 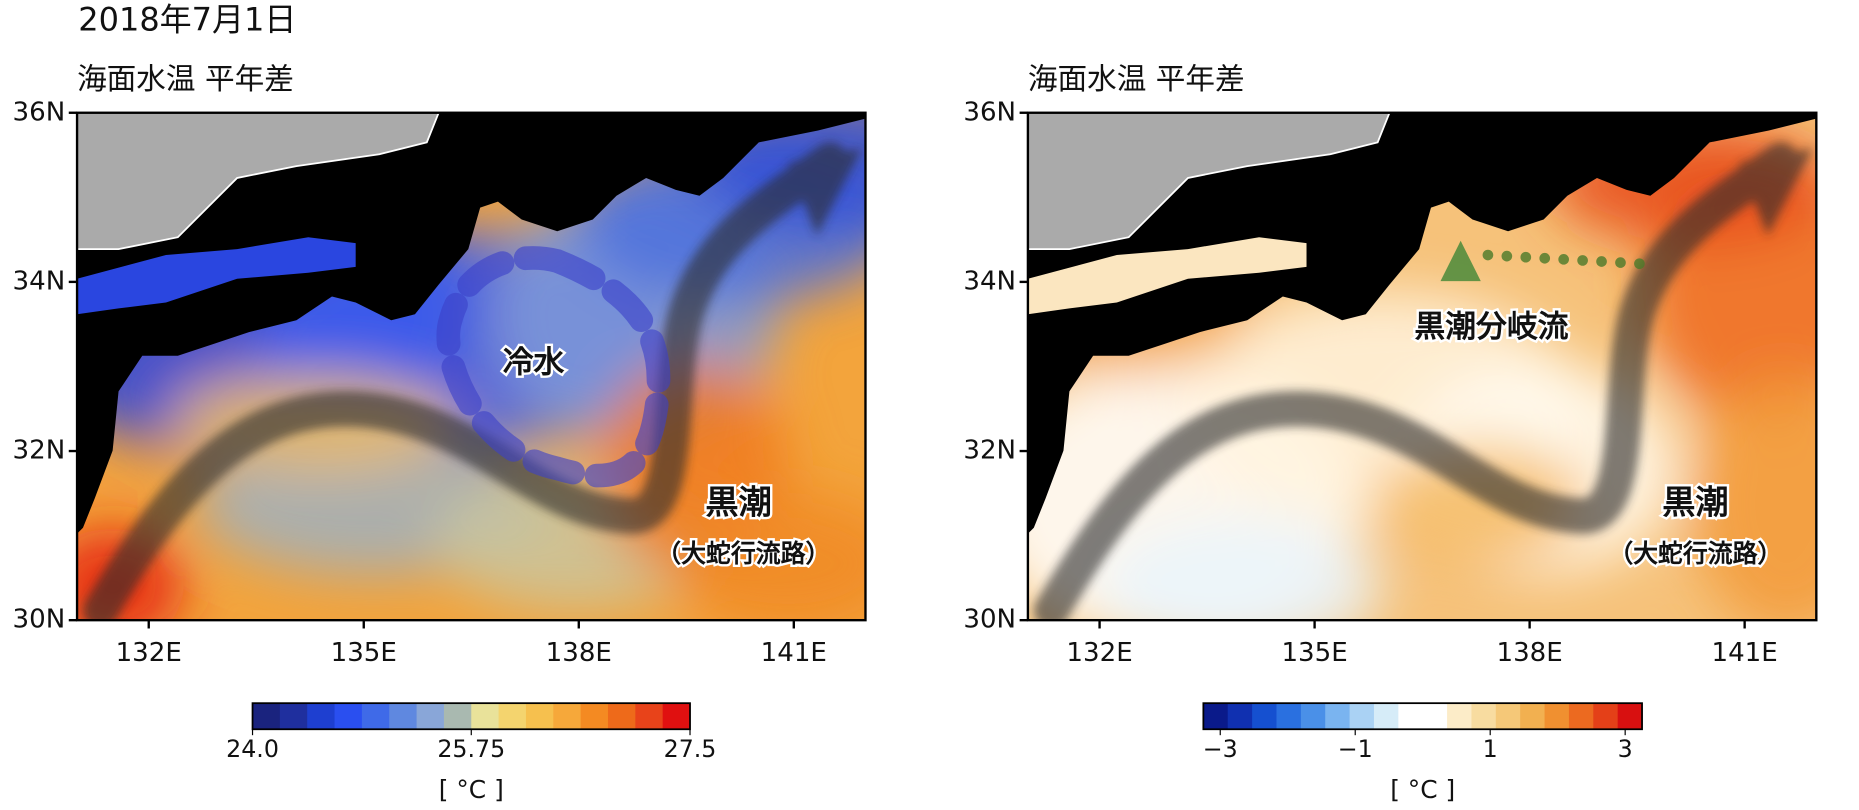 I want to click on colorbar-tick-label: 27.5, so click(x=690, y=749).